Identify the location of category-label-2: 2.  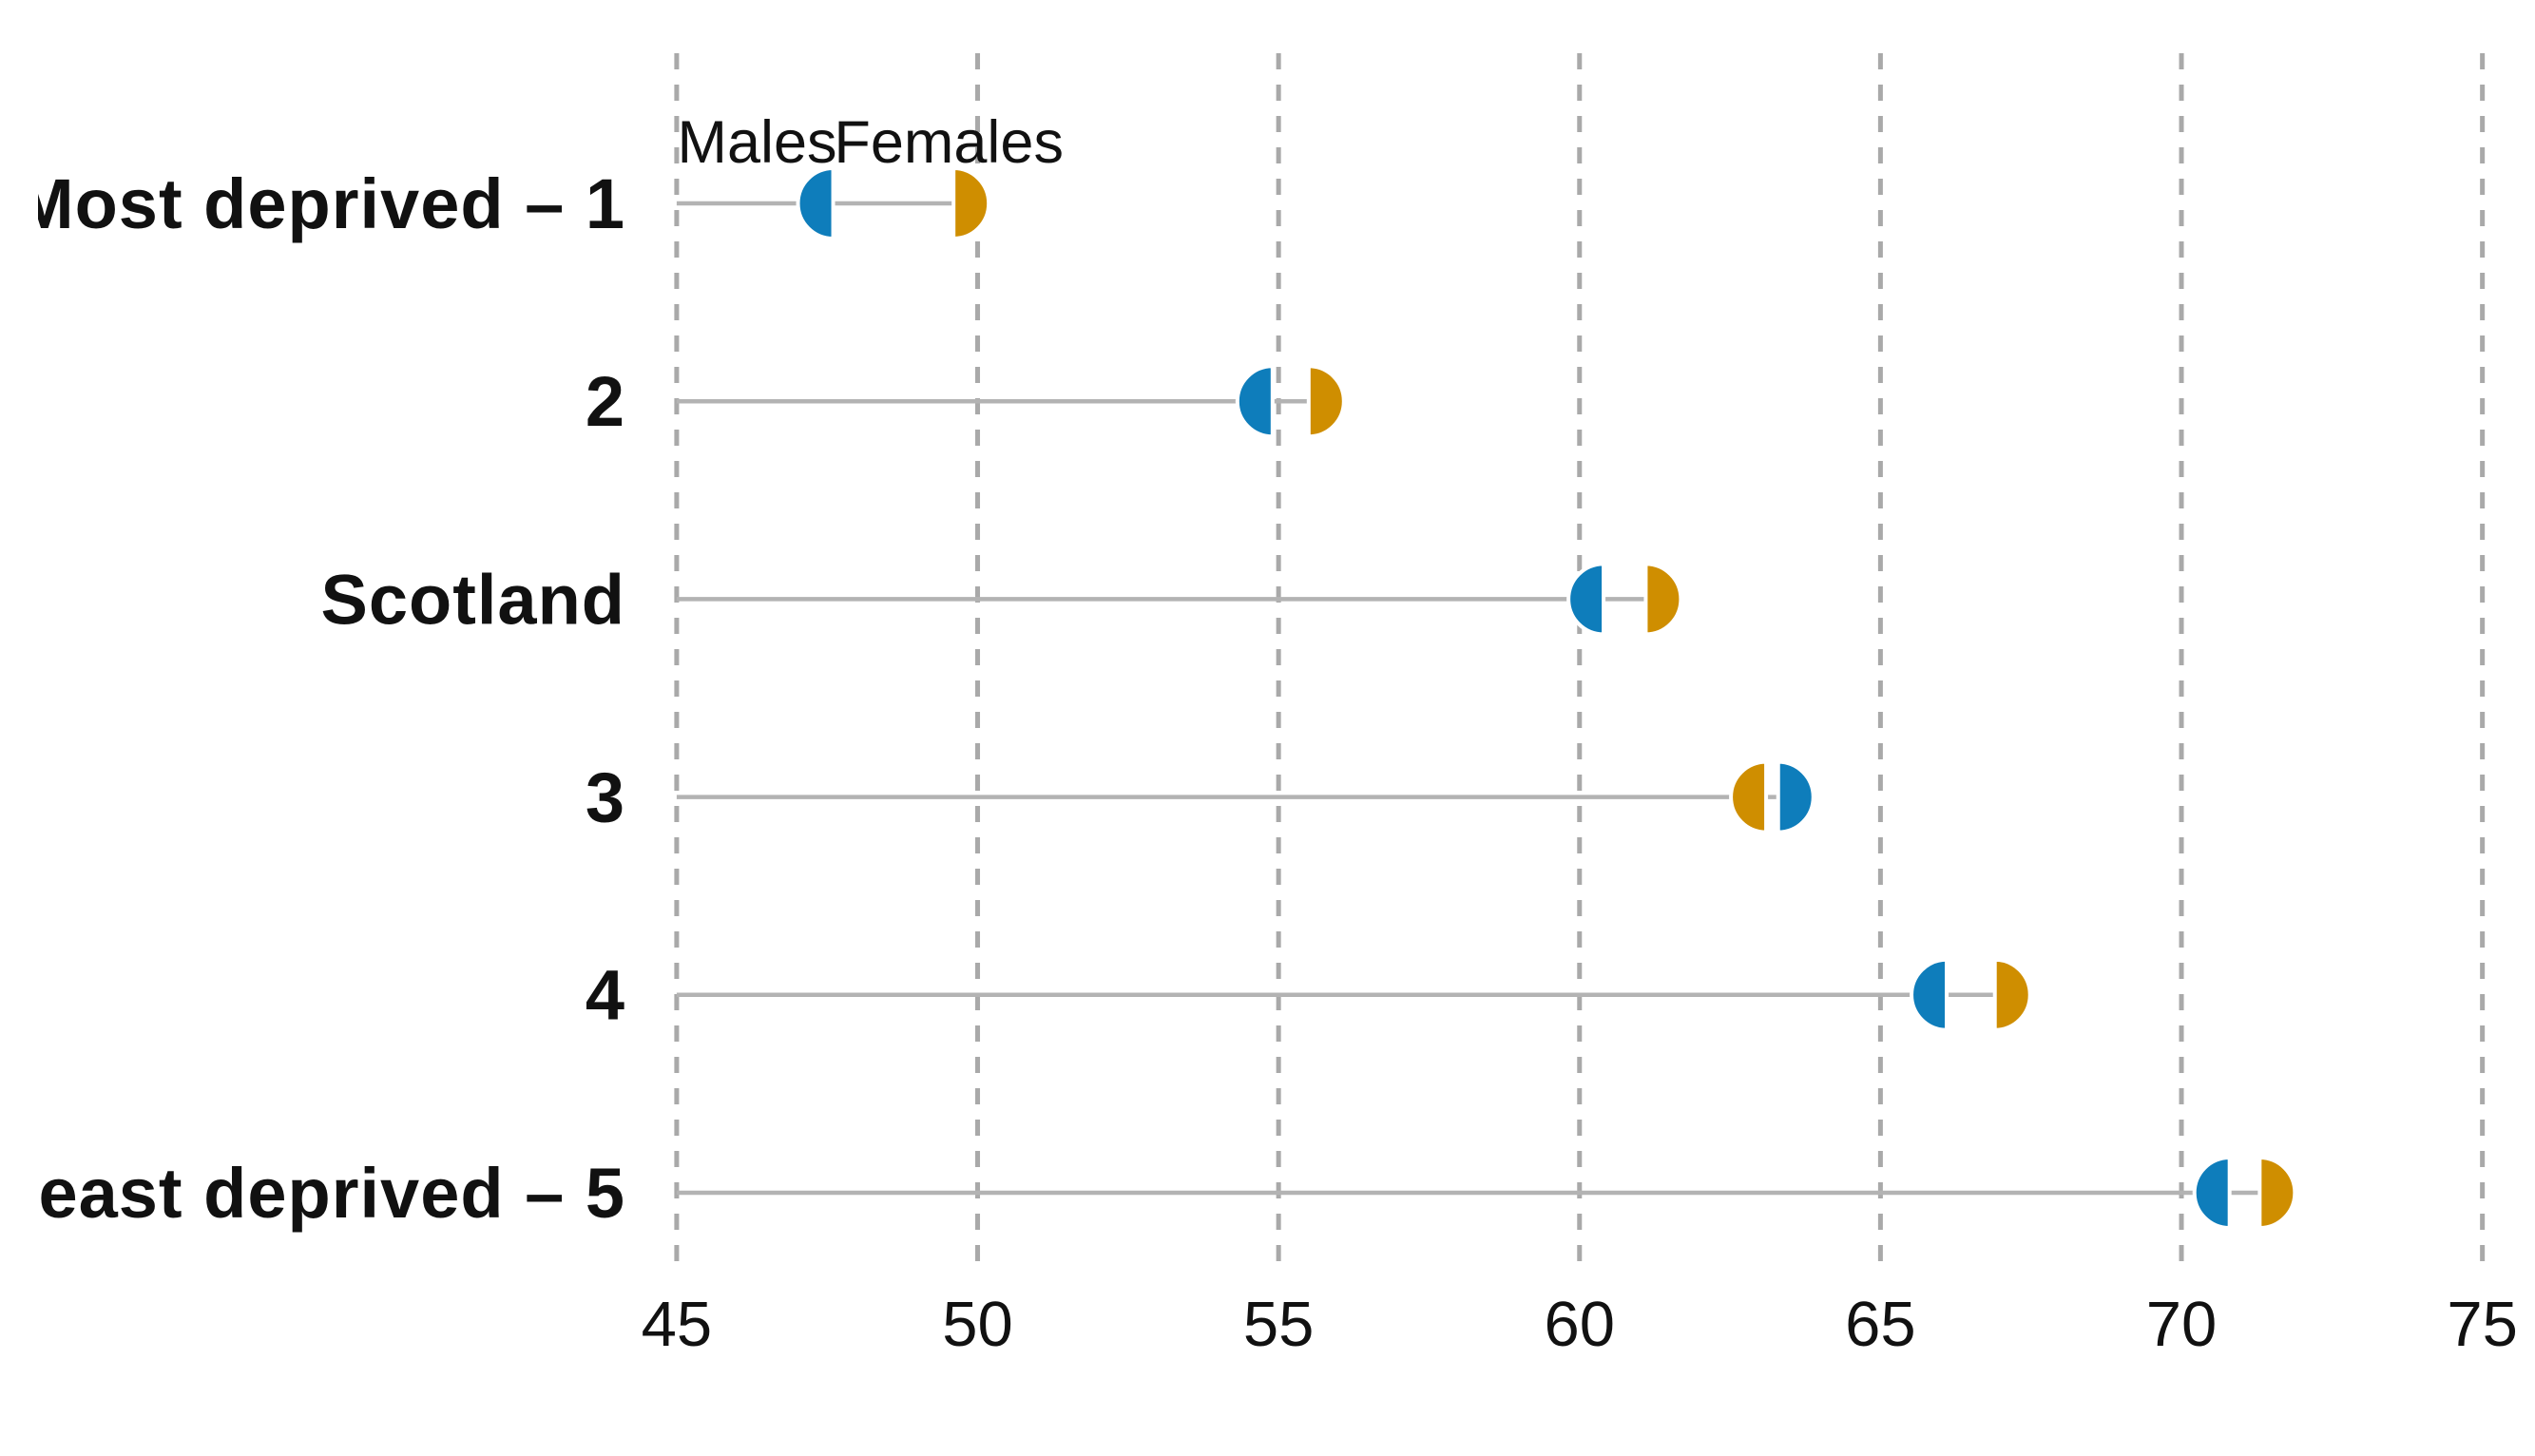
(606, 401).